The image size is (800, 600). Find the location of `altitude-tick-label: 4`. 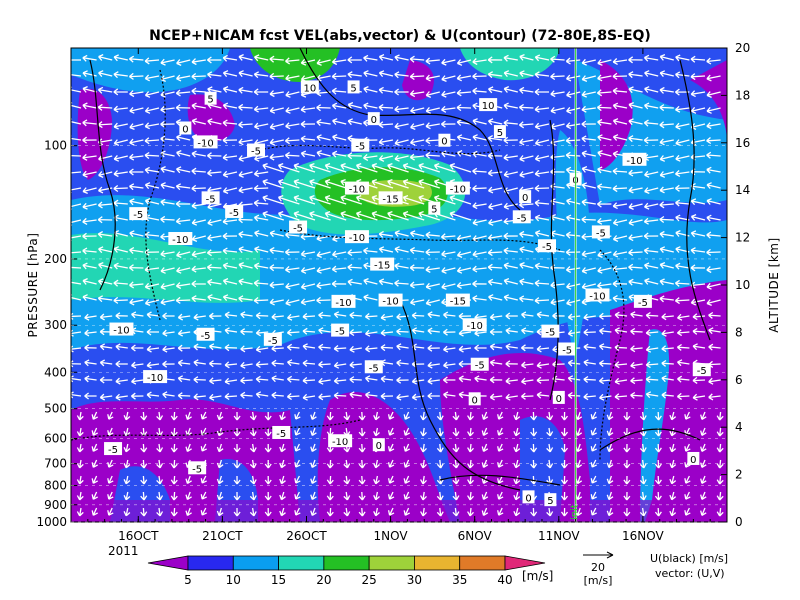

altitude-tick-label: 4 is located at coordinates (739, 427).